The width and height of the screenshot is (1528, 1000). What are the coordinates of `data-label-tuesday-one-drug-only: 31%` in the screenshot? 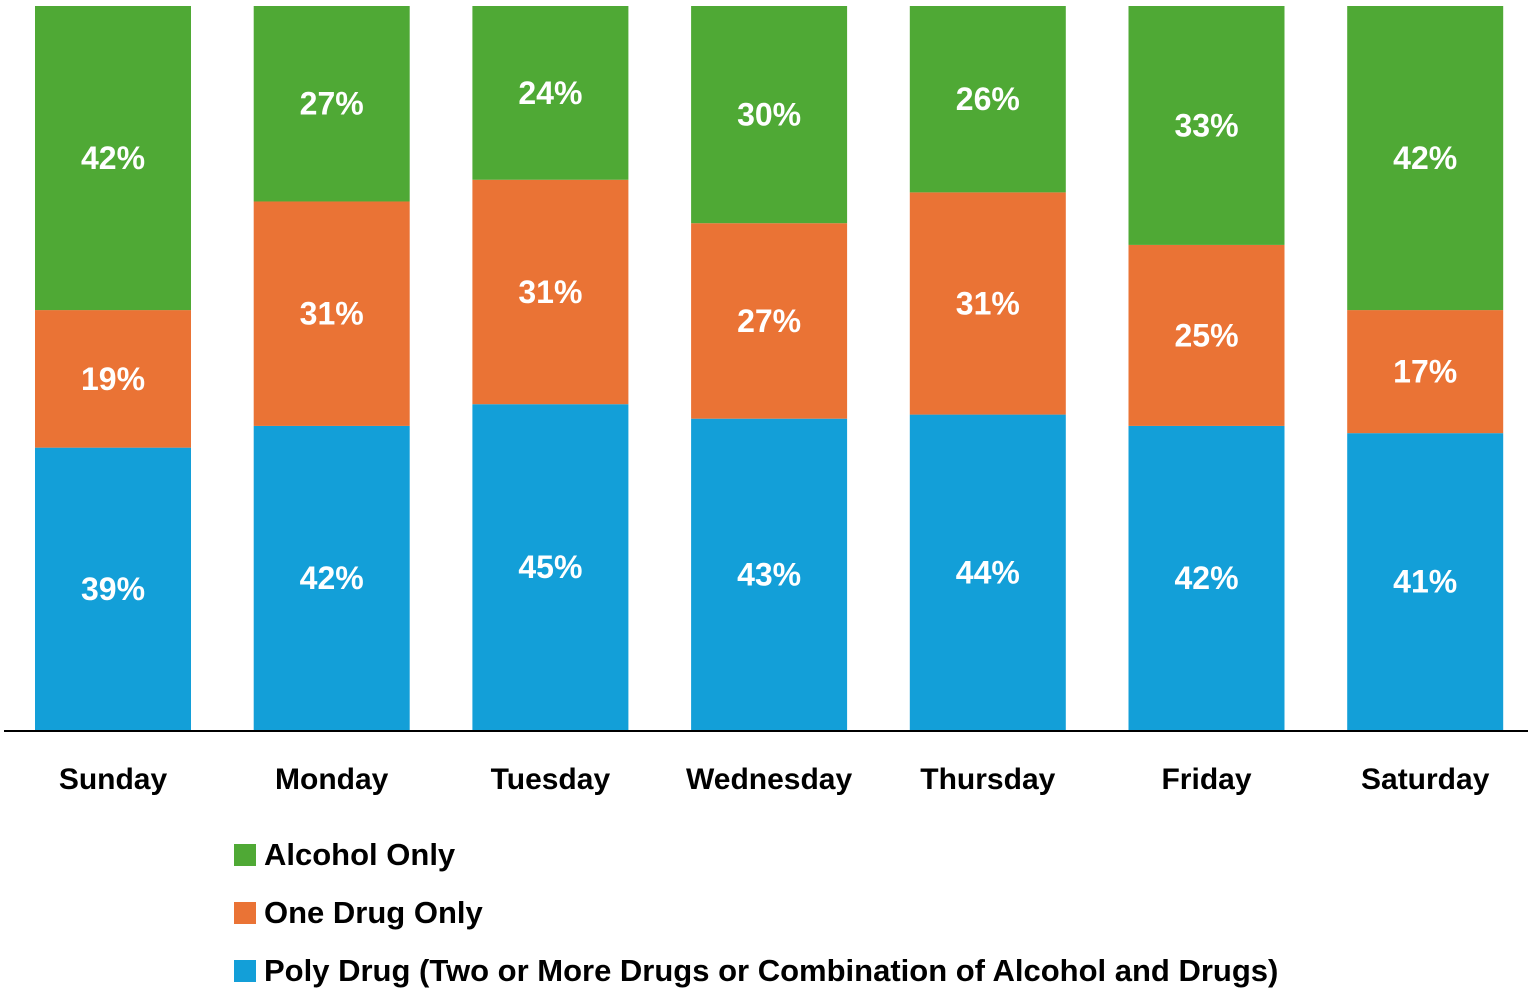 It's located at (550, 292).